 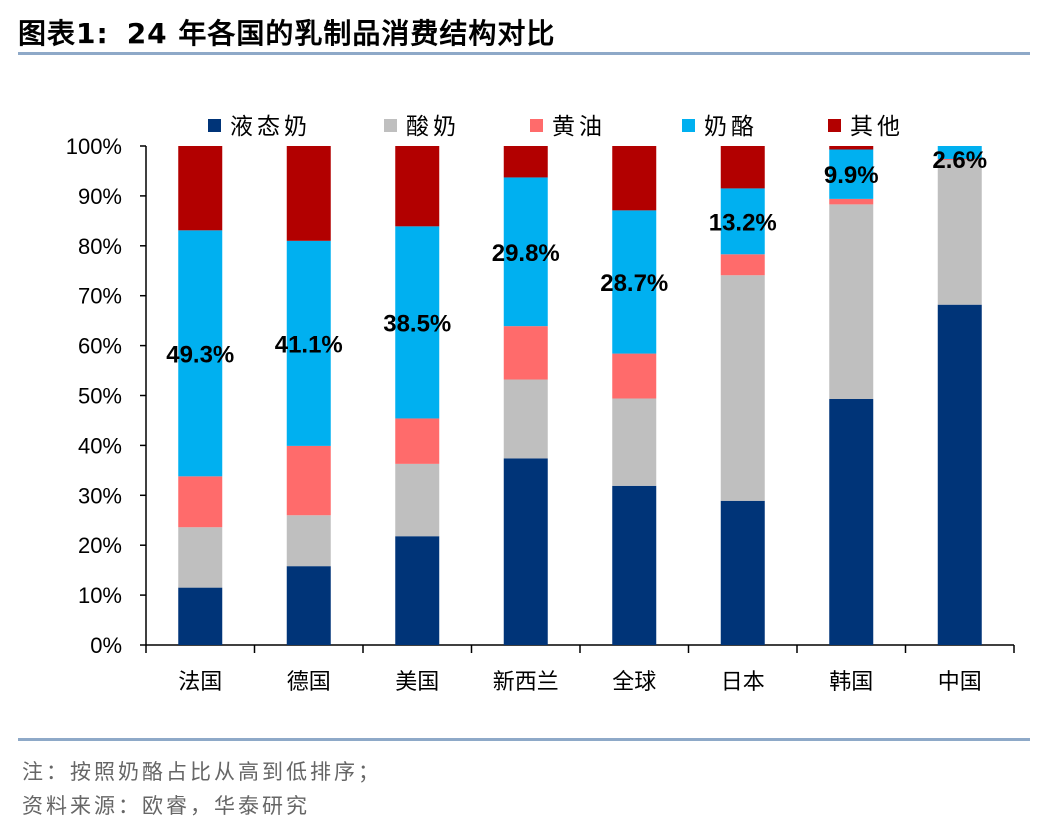 I want to click on data-label: 9.9%, so click(x=851, y=175).